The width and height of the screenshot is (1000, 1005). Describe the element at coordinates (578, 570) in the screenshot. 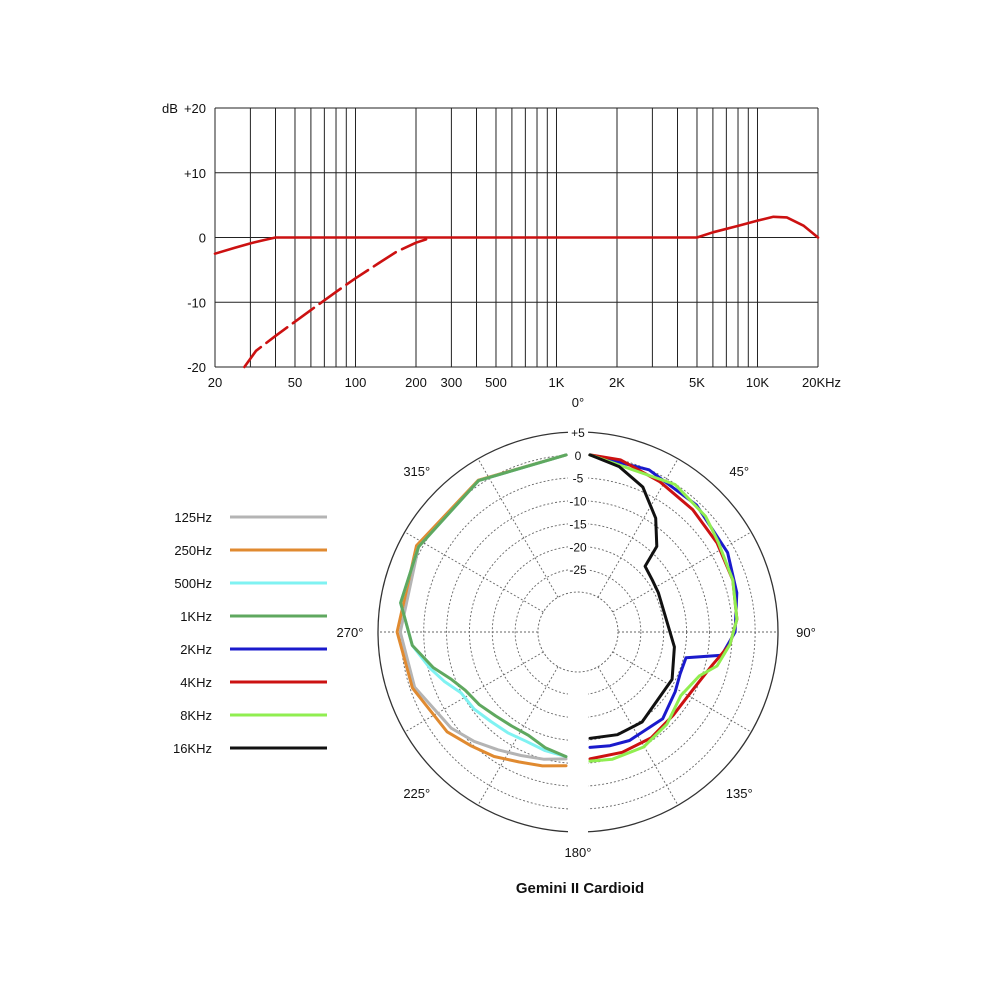

I see `ring-label: -25` at that location.